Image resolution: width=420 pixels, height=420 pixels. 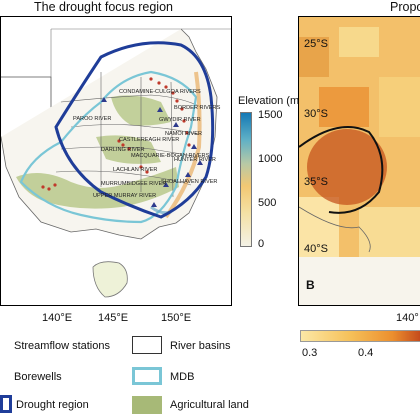 I want to click on elevation-colorbar, so click(x=246, y=179).